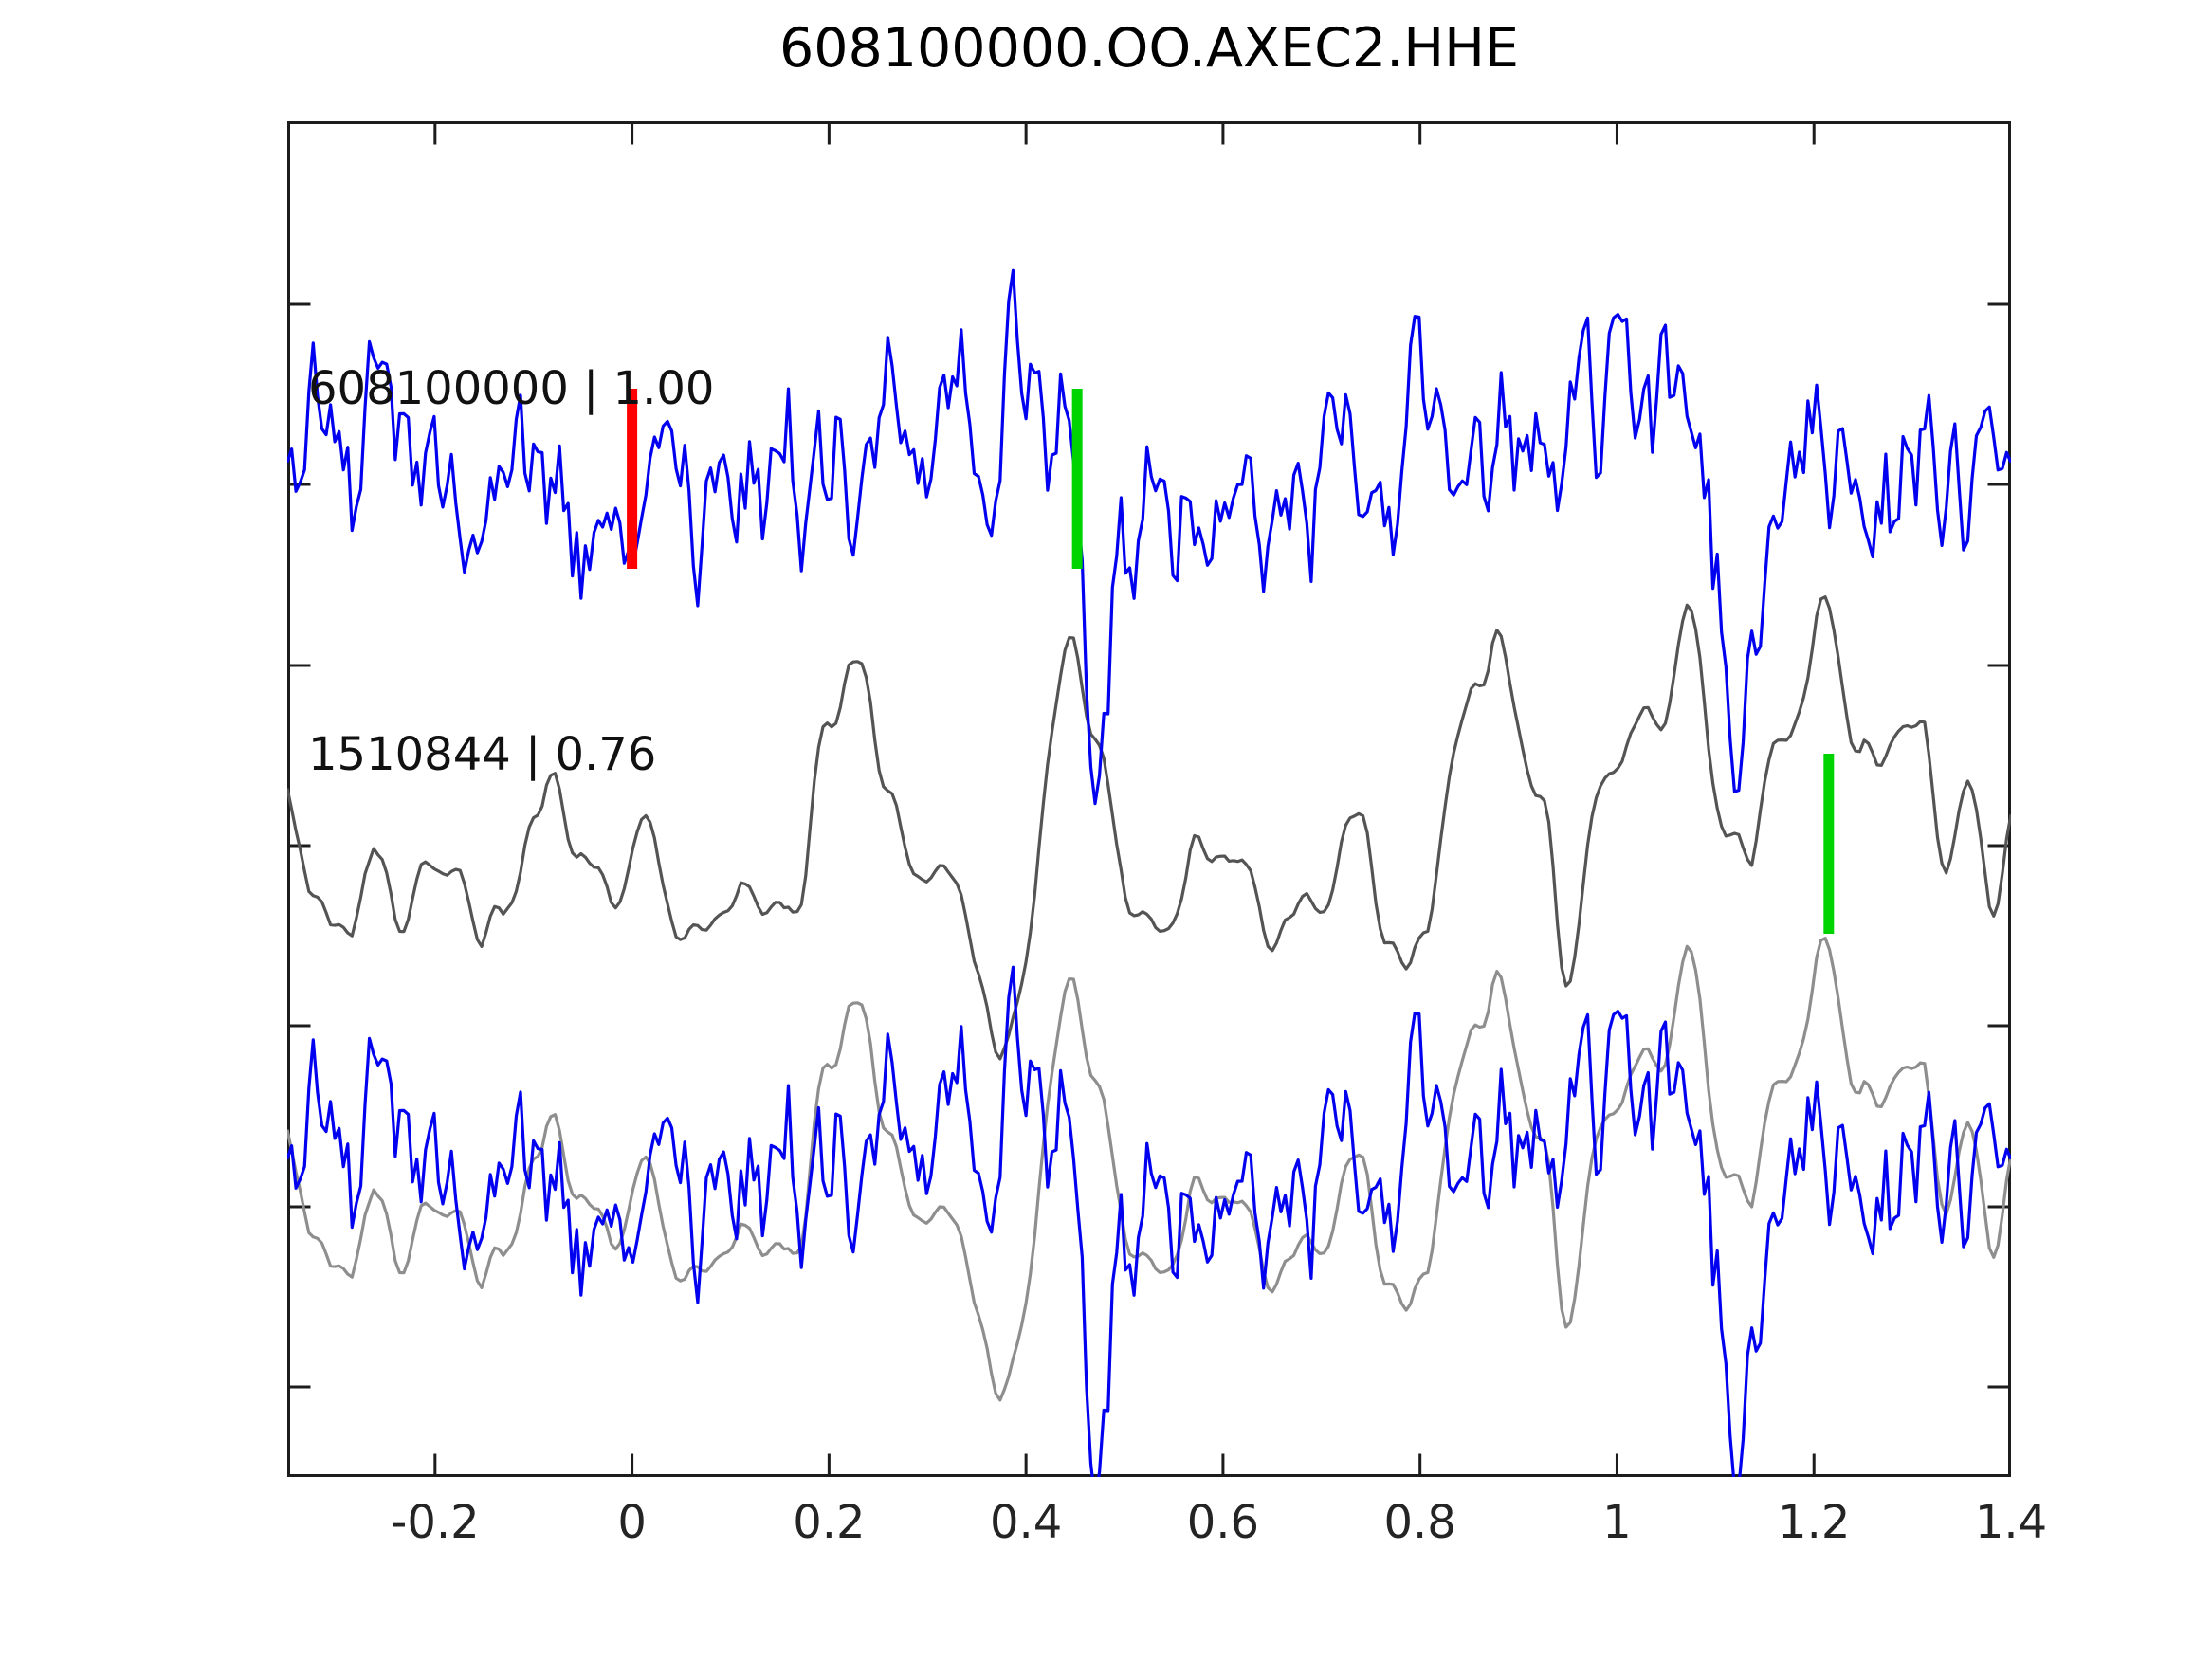 The width and height of the screenshot is (2212, 1659). What do you see at coordinates (1419, 1522) in the screenshot?
I see `x-tick-label: 0.8` at bounding box center [1419, 1522].